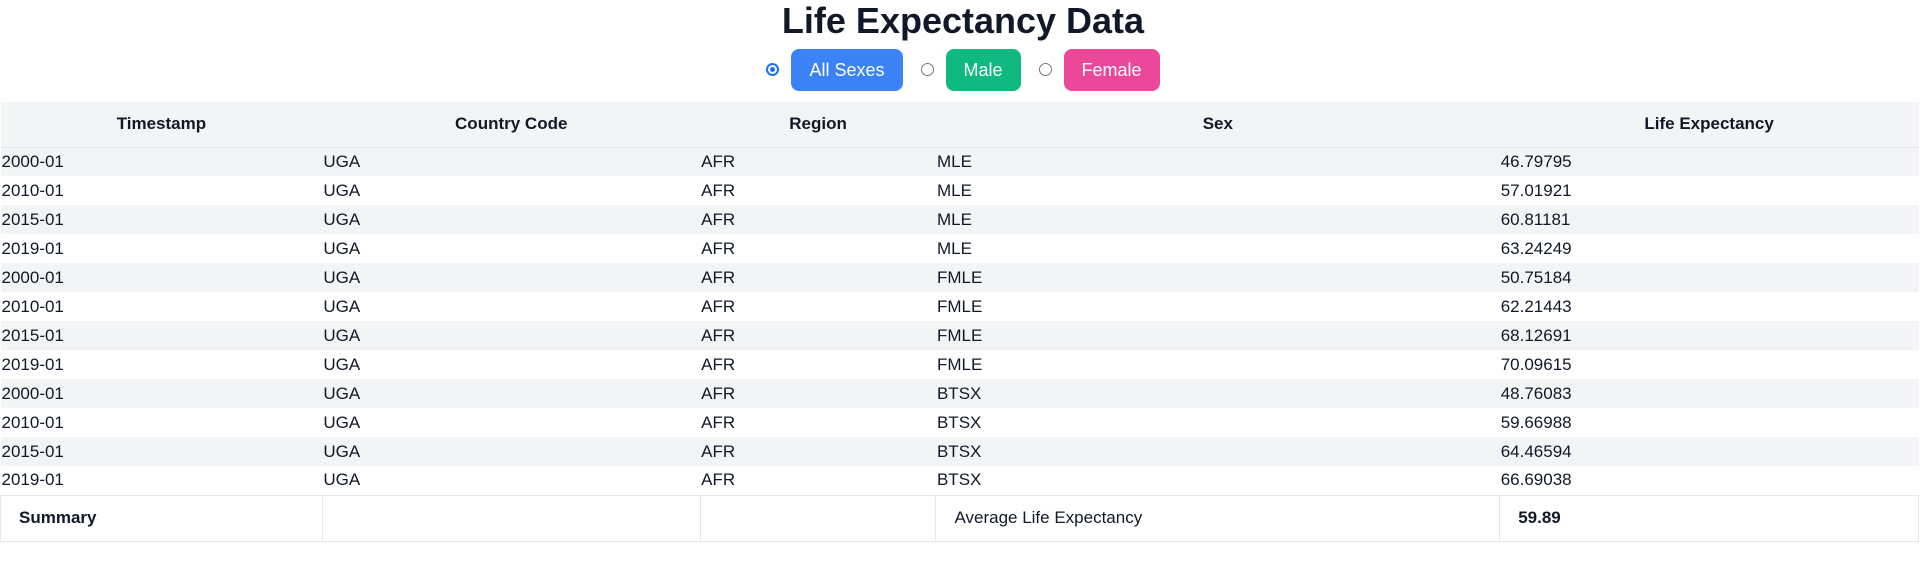 This screenshot has width=1926, height=577. I want to click on table-row: 2010-01 UGA AFR FMLE 62.21443, so click(960, 306).